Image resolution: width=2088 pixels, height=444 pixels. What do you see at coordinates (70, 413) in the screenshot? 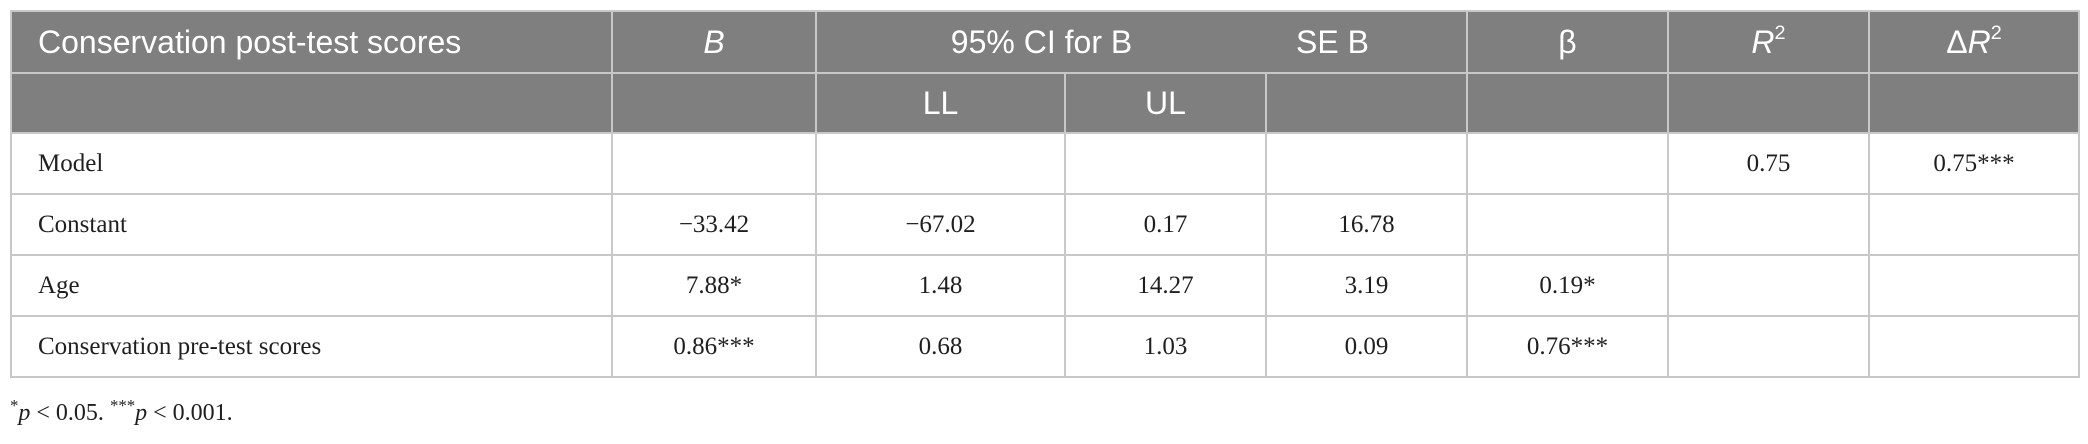
I see `footnote-text-1: < 0.05.` at bounding box center [70, 413].